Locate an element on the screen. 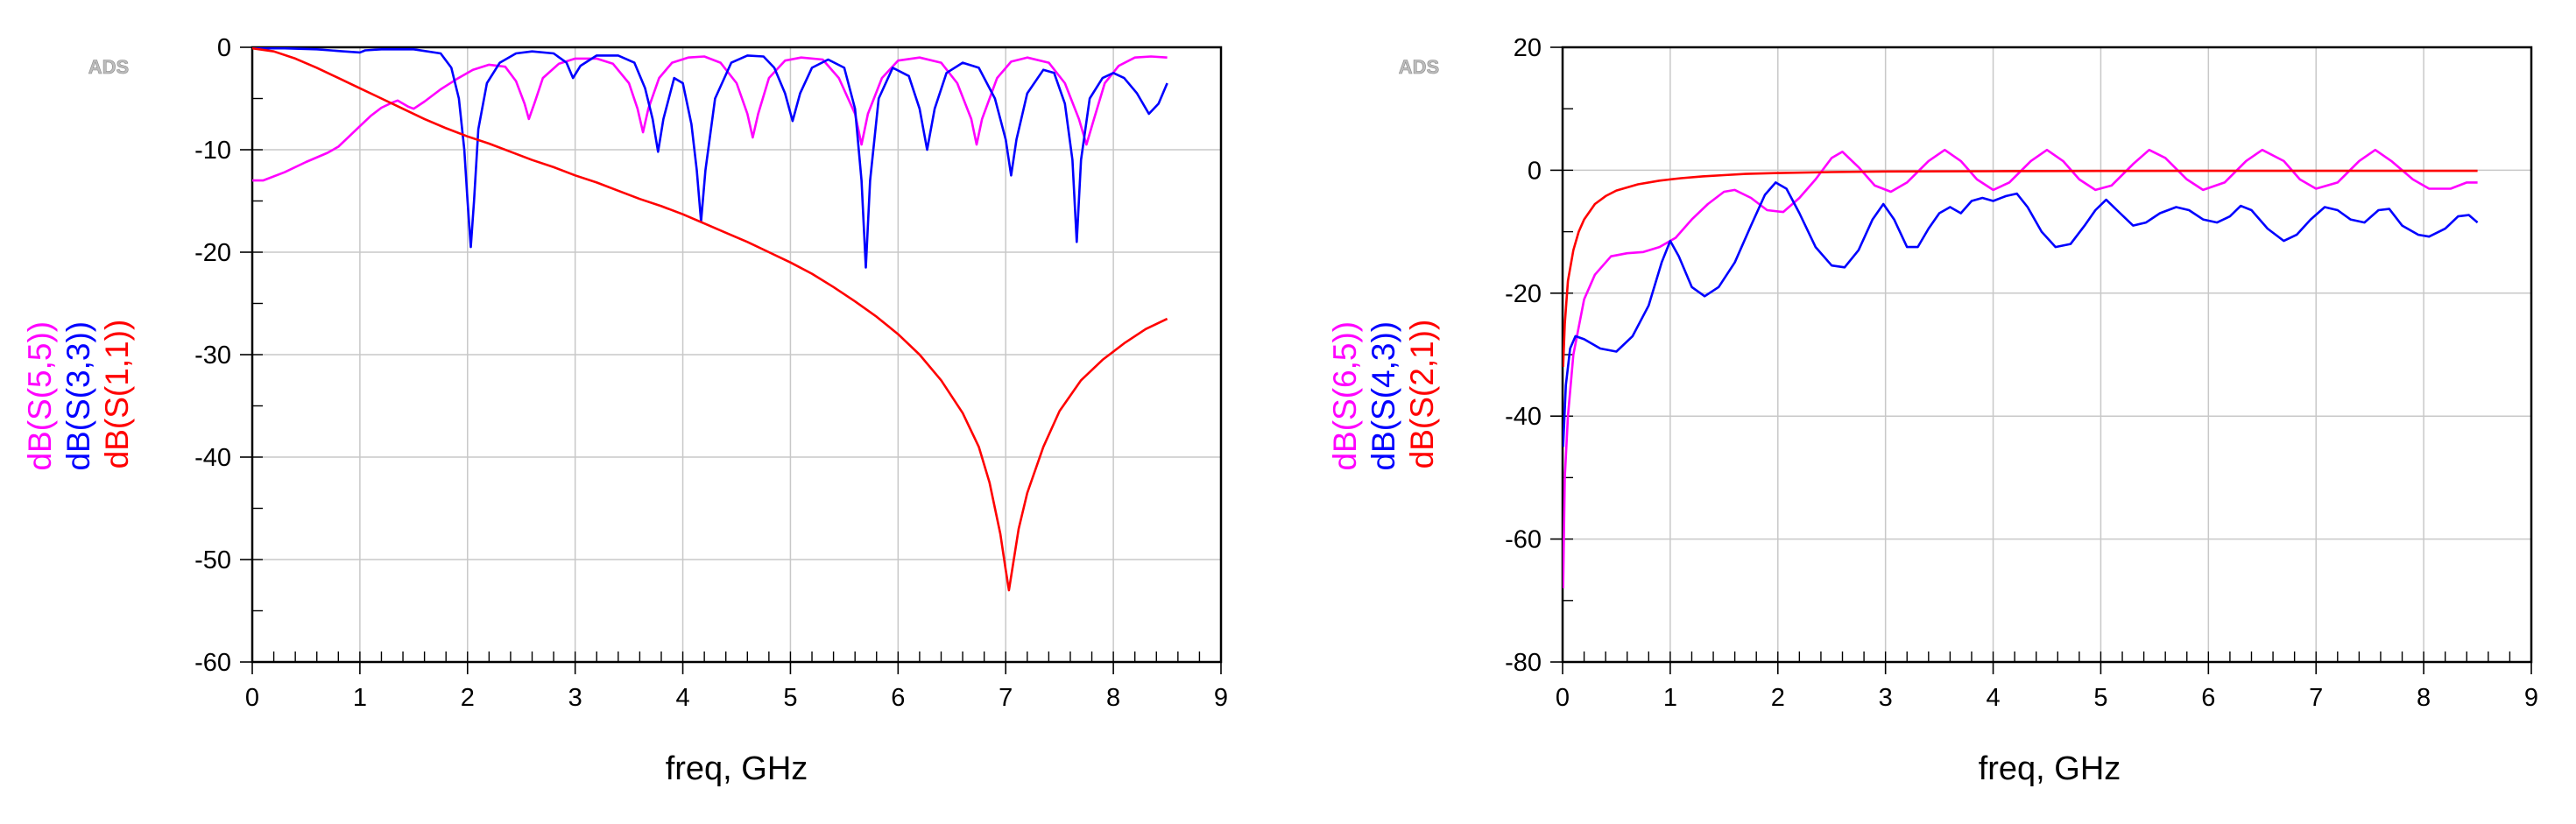  y-label-series-0: dB(S(6,5)) is located at coordinates (1345, 396).